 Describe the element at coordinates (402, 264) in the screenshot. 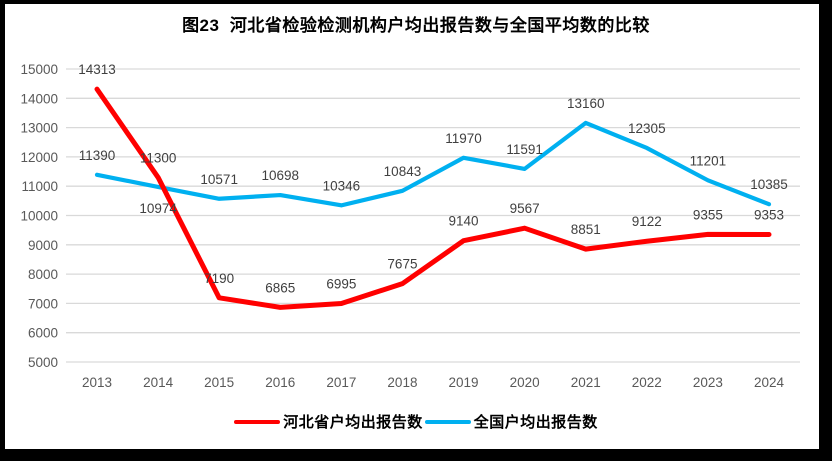

I see `data-label: 7675` at that location.